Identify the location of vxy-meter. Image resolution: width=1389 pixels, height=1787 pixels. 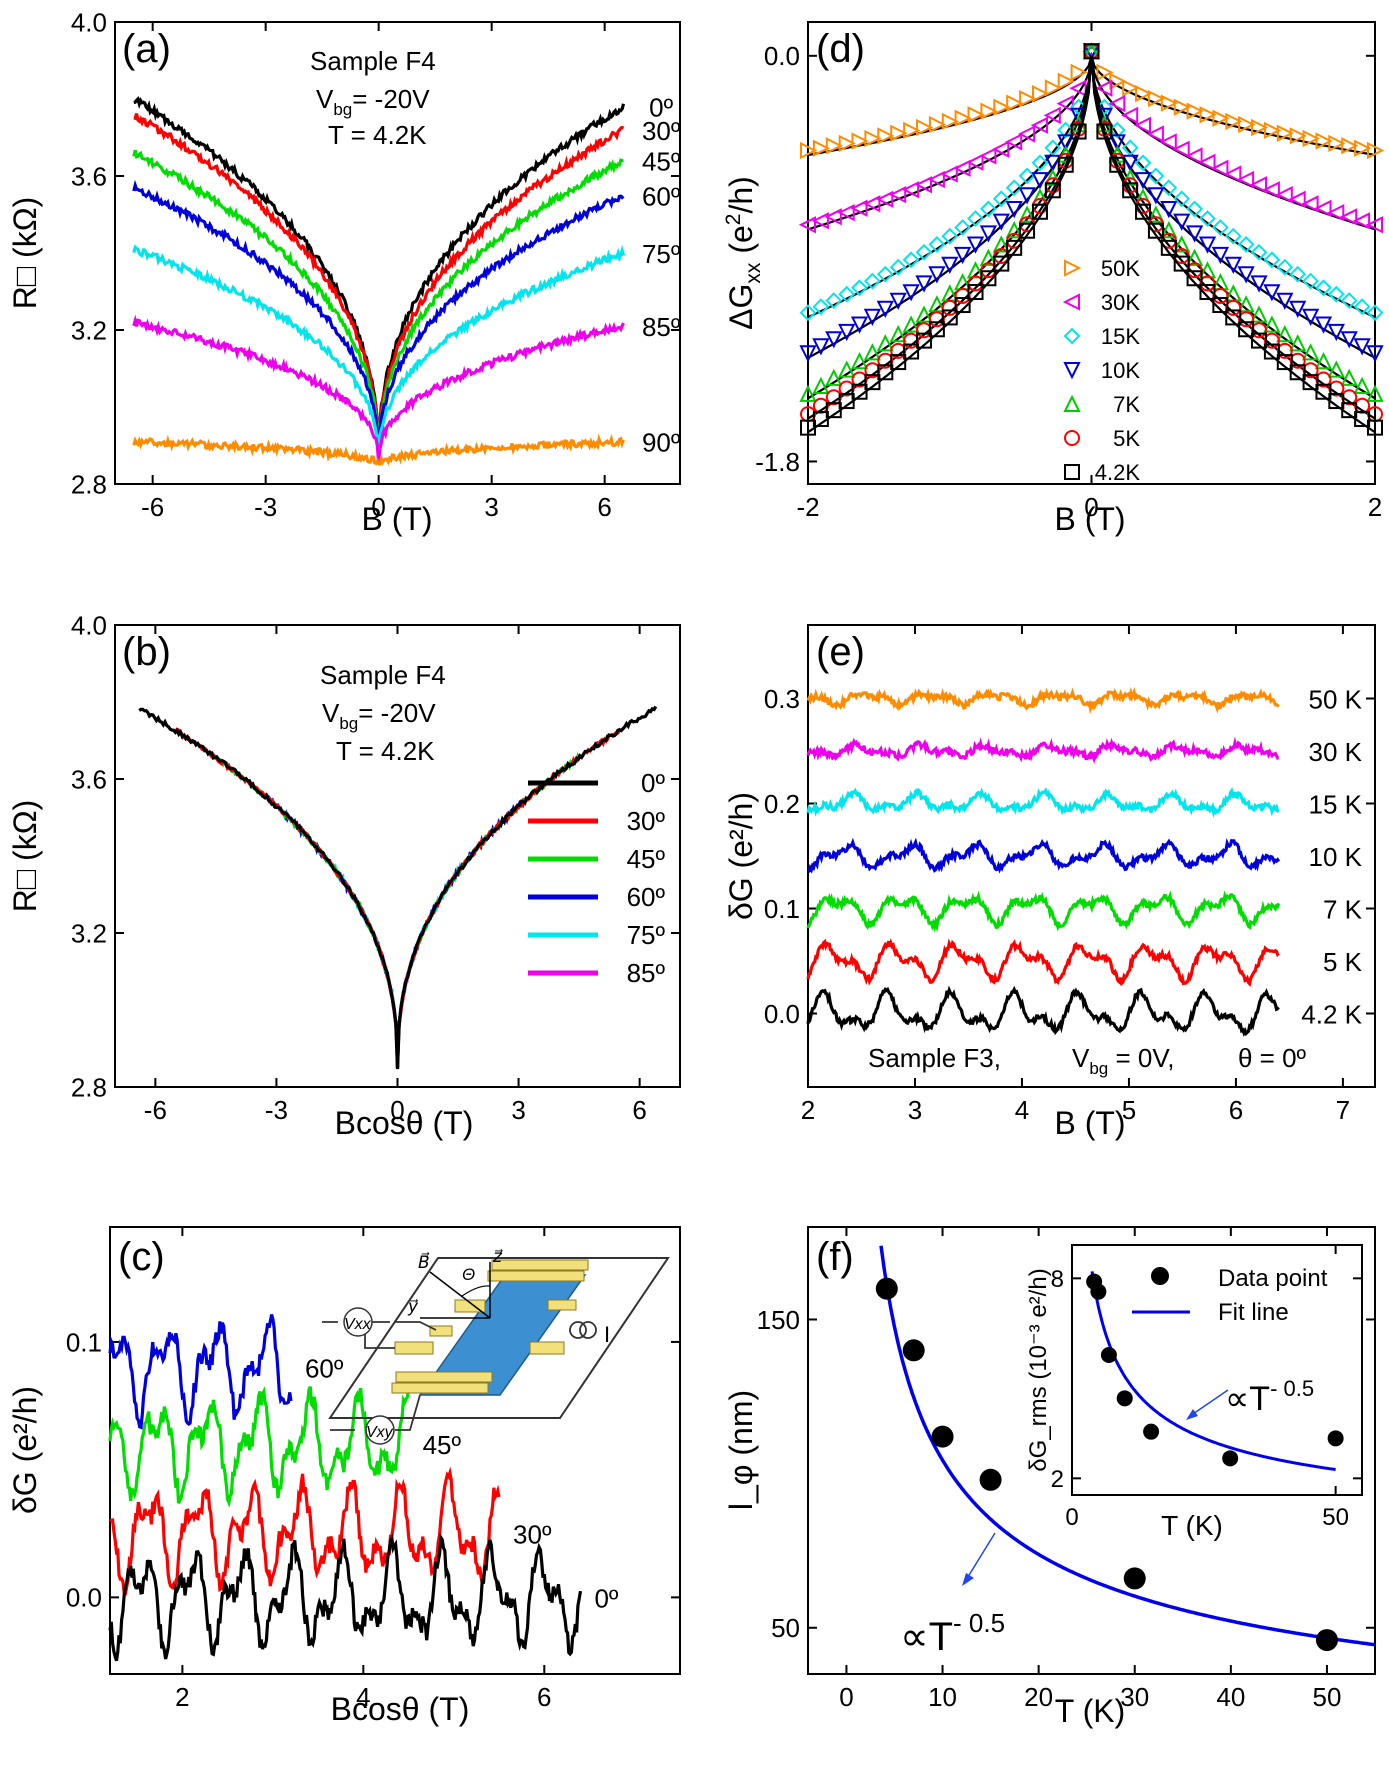
(380, 1430).